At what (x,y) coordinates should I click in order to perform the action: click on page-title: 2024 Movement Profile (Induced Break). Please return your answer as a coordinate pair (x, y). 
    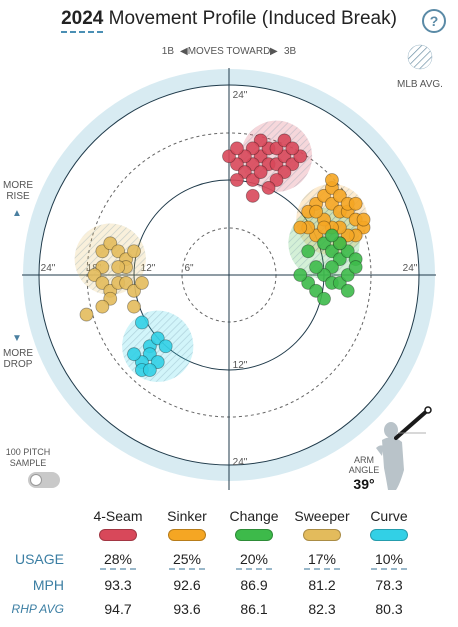
    Looking at the image, I should click on (229, 20).